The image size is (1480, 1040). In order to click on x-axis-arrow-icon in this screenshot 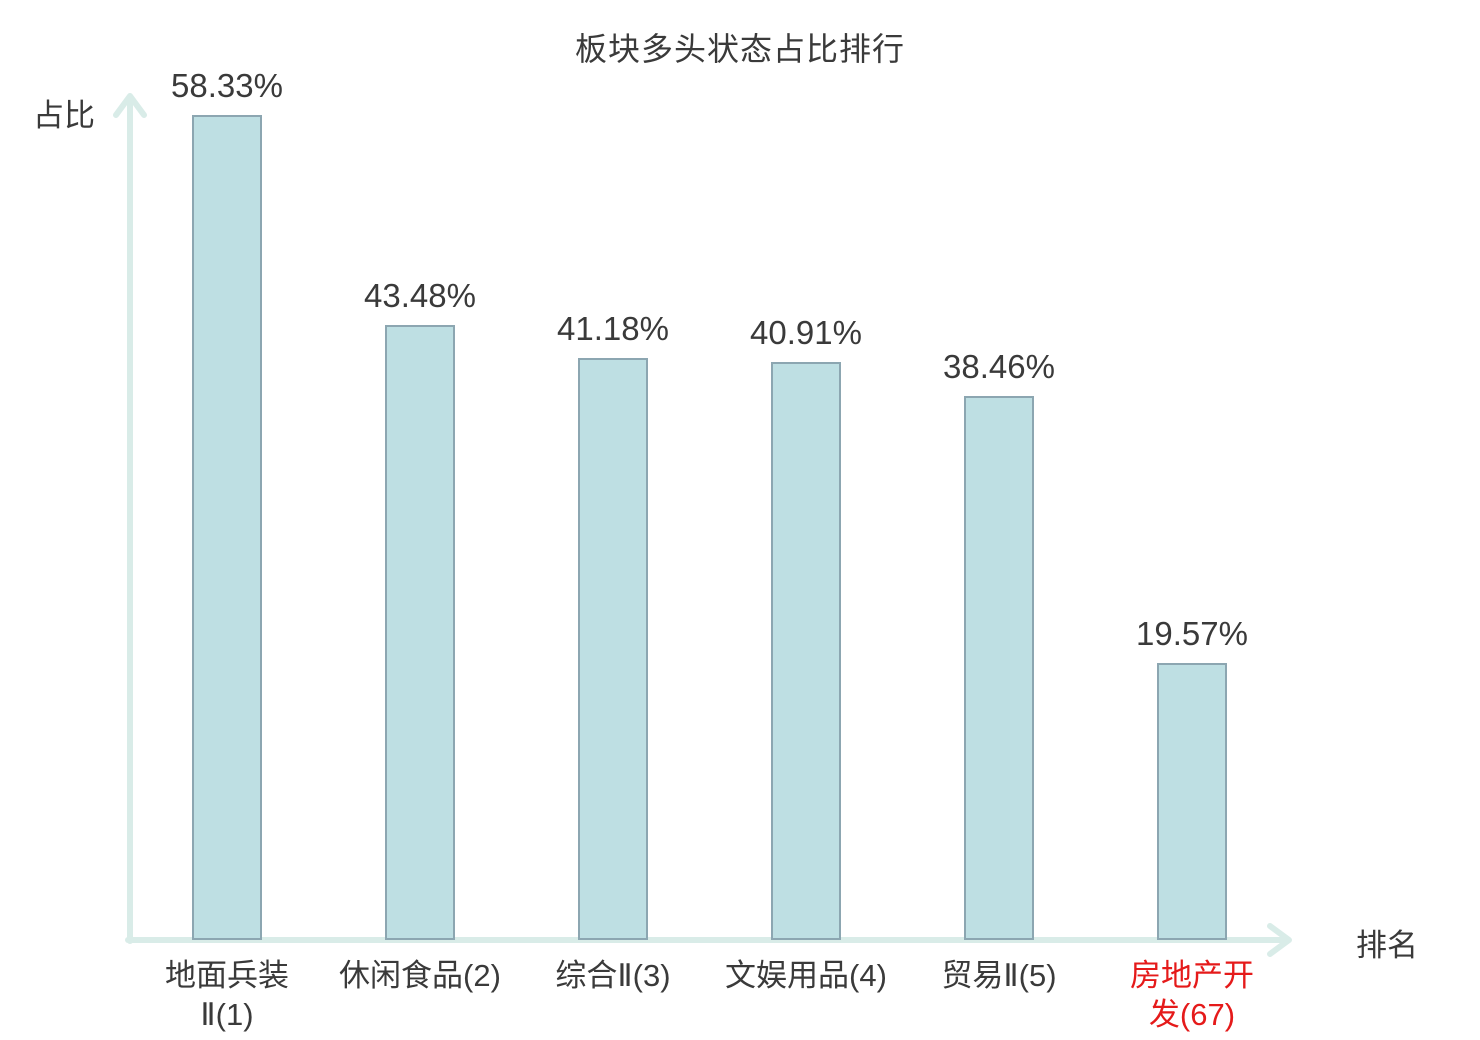, I will do `click(1279, 940)`.